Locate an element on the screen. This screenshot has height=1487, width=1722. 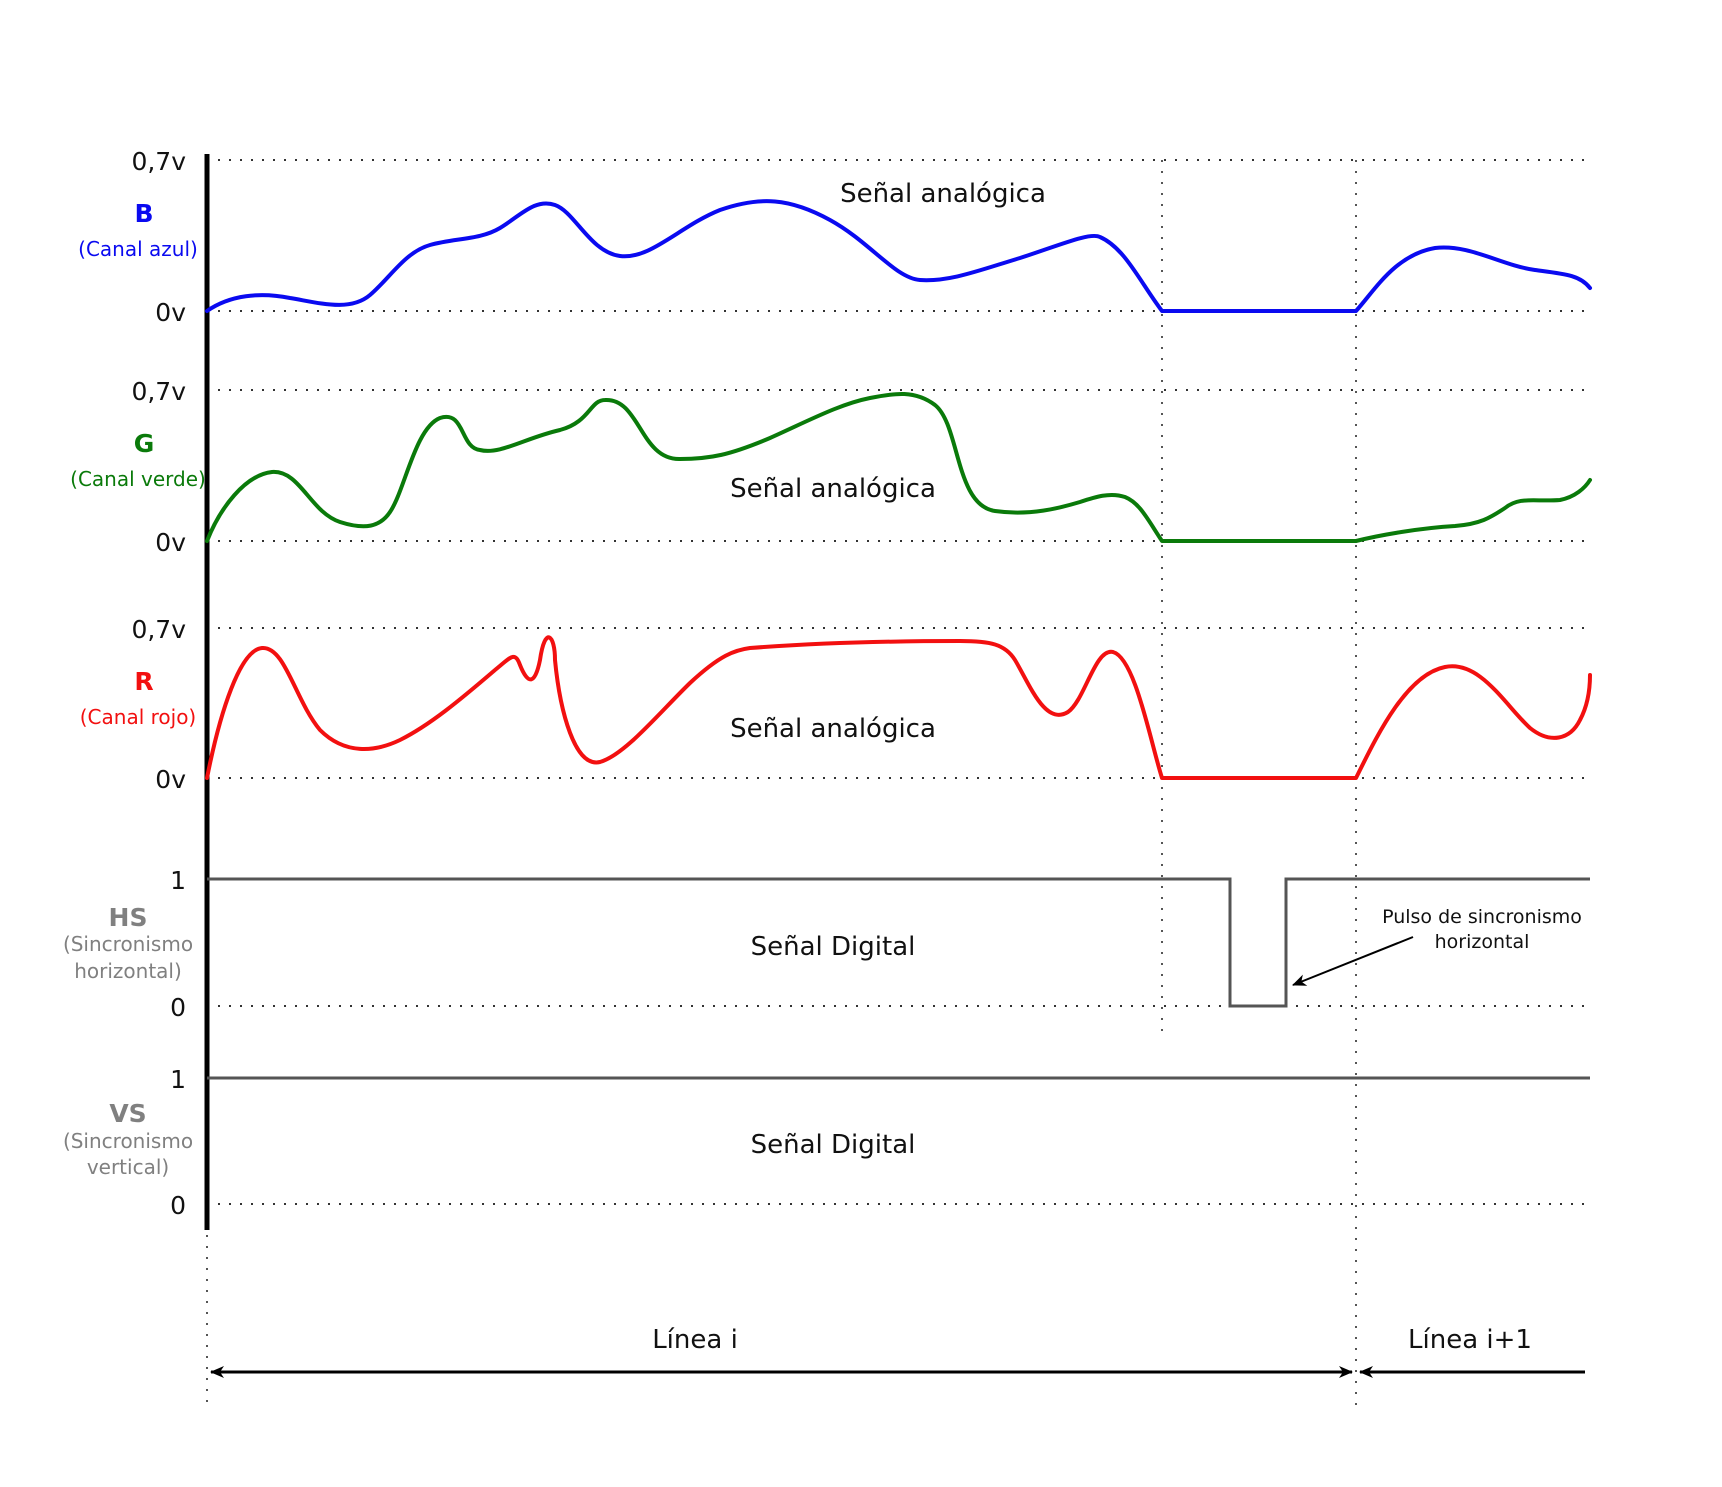
hs-waveform is located at coordinates (898, 942).